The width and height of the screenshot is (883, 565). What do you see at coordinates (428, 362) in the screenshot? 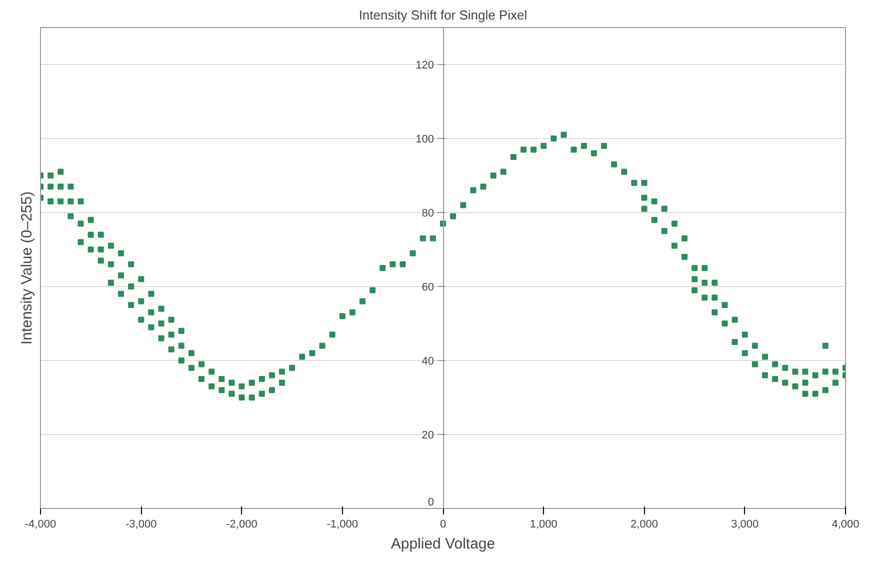
I see `y-tick-label: 40` at bounding box center [428, 362].